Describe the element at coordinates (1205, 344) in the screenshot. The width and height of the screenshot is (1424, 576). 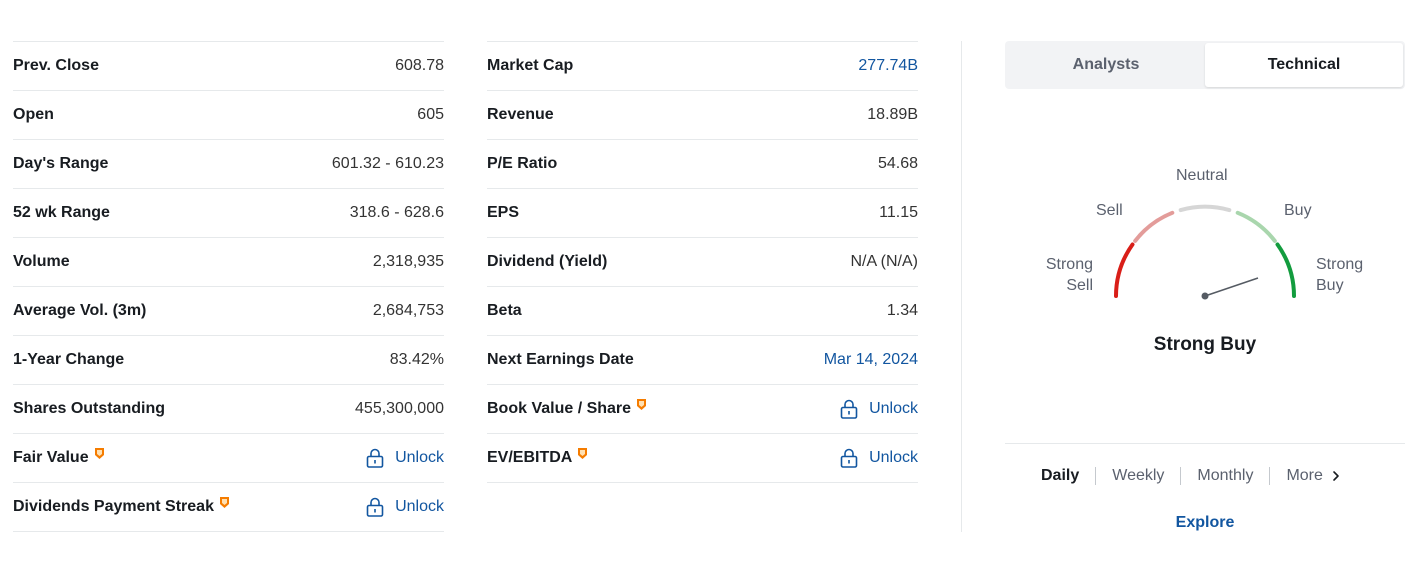
I see `technical-summary: Strong Buy` at that location.